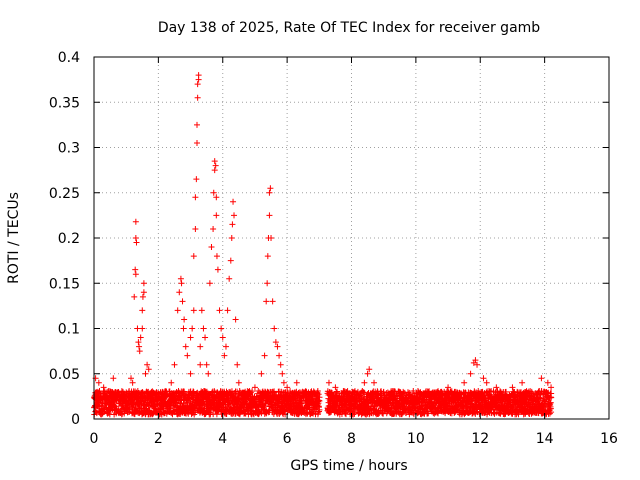  What do you see at coordinates (158, 439) in the screenshot?
I see `x-tick-label: 2` at bounding box center [158, 439].